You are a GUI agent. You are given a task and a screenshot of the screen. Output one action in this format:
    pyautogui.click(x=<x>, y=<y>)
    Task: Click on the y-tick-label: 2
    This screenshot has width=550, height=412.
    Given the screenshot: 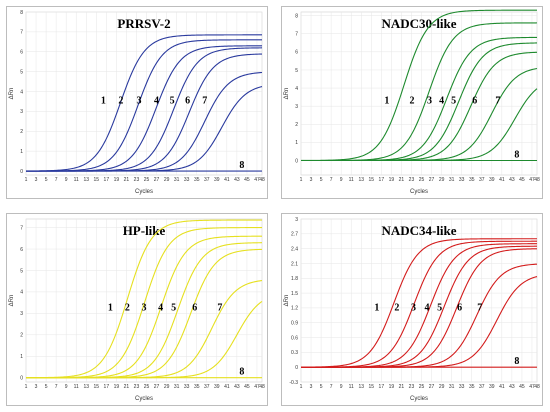 What is the action you would take?
    pyautogui.click(x=21, y=336)
    